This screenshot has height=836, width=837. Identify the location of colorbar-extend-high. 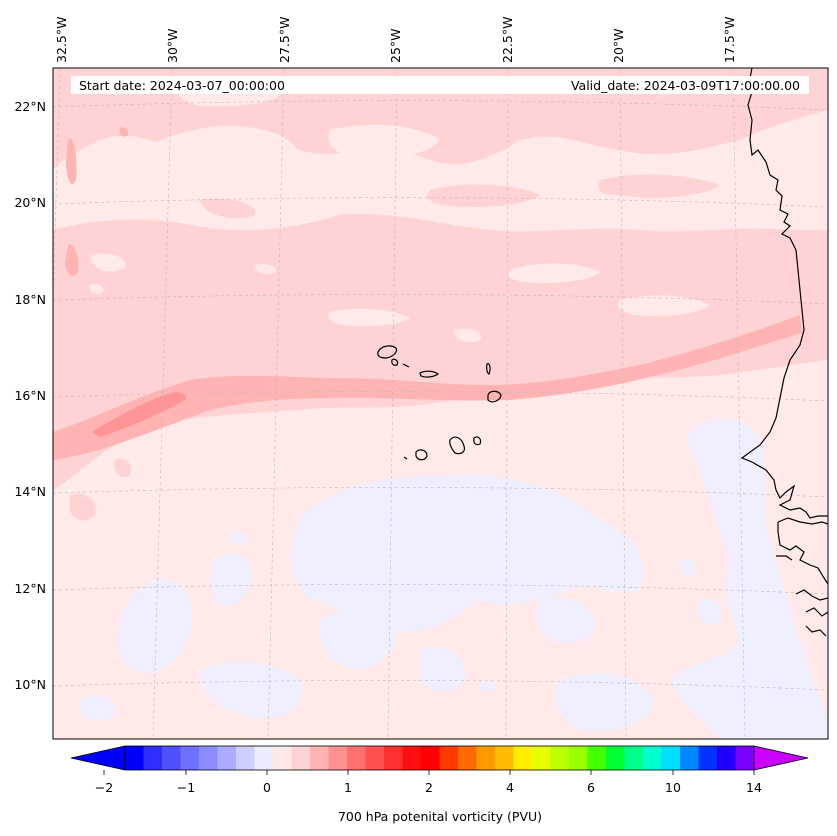
(781, 758).